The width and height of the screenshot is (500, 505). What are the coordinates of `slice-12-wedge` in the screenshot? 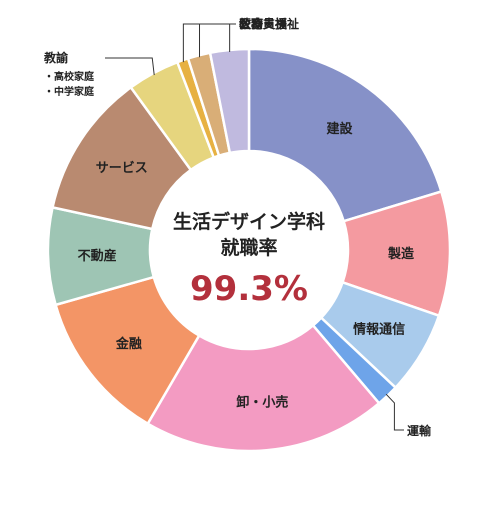 It's located at (229, 101).